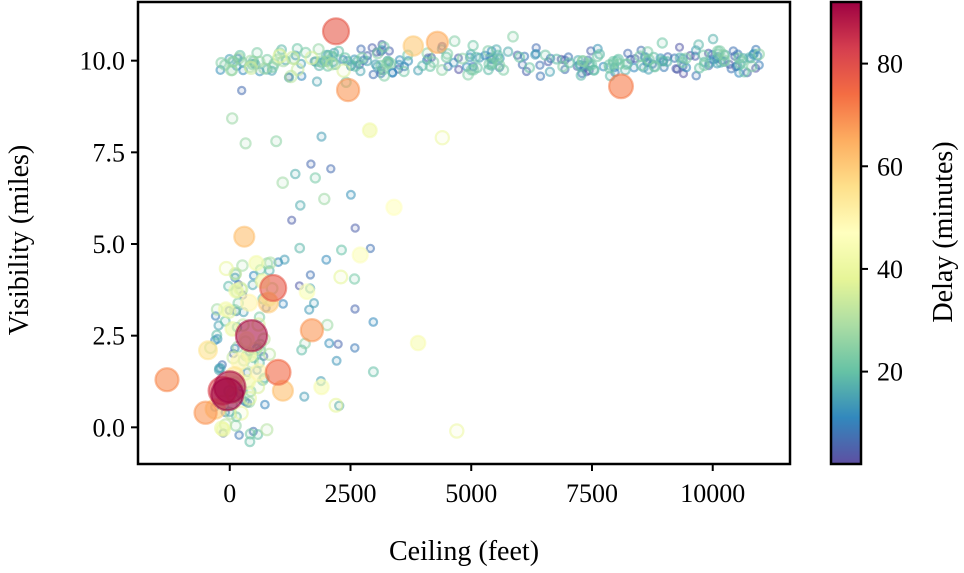 The image size is (964, 573). I want to click on colorbar-label: Delay (minutes), so click(943, 231).